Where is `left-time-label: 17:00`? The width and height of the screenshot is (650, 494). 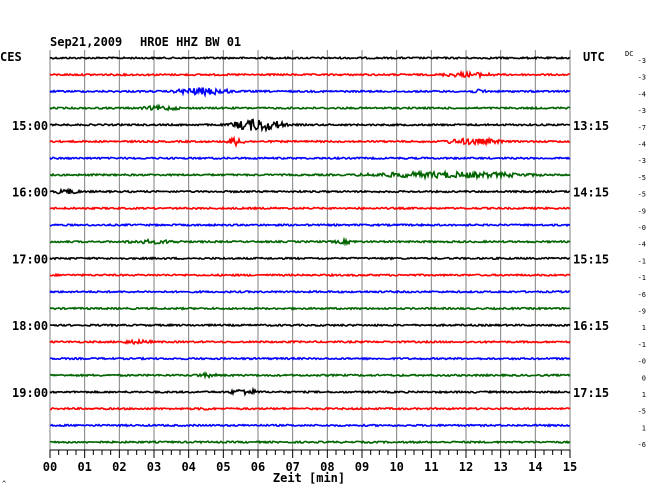 left-time-label: 17:00 is located at coordinates (30, 259).